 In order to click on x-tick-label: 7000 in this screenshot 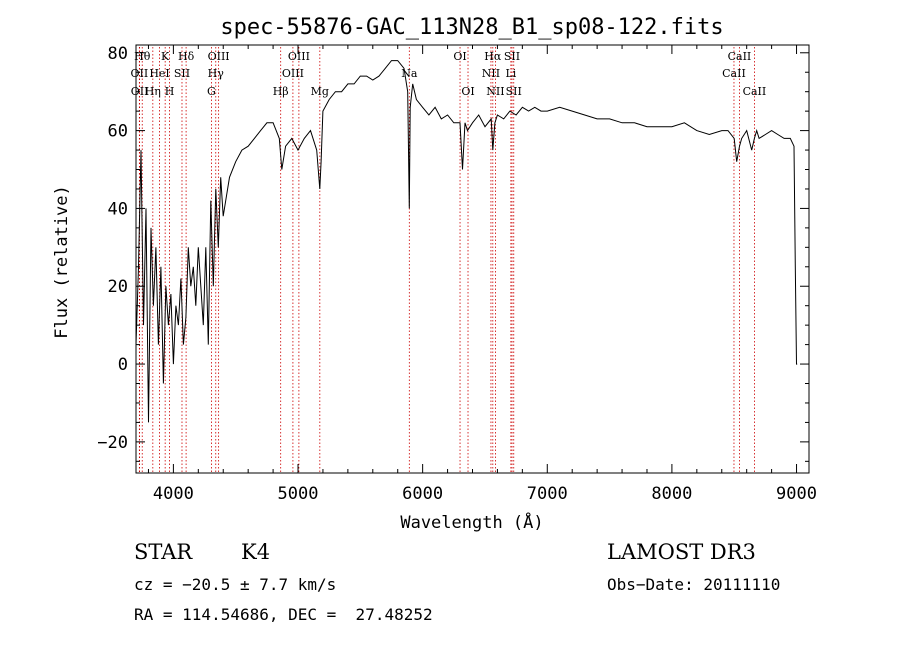, I will do `click(547, 494)`.